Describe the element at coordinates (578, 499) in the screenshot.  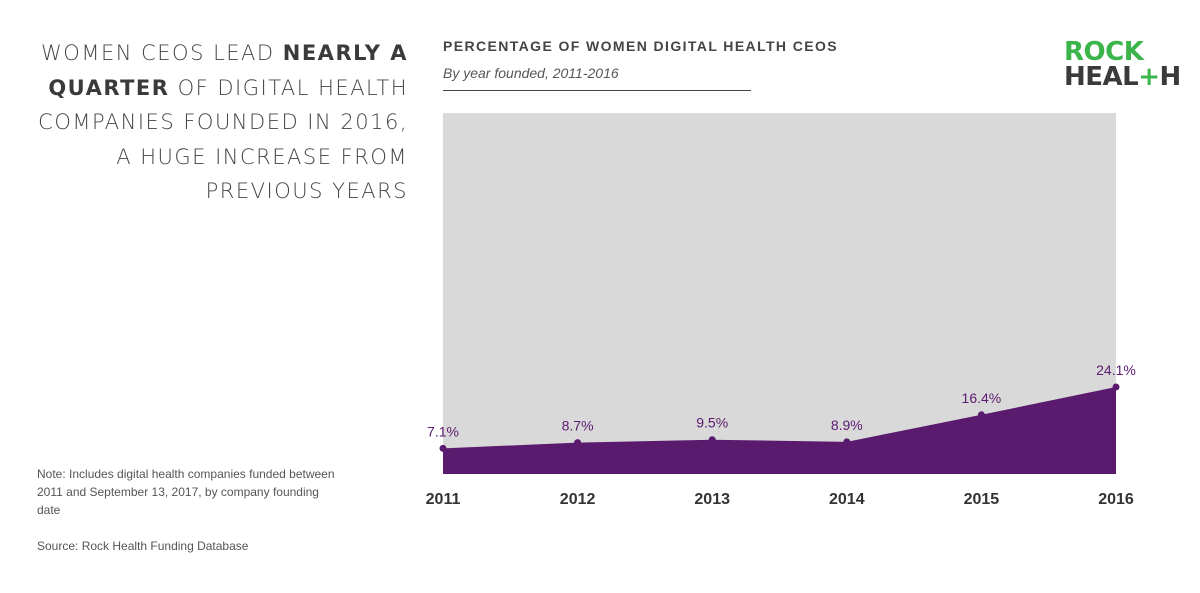
I see `x-tick-label: 2012` at that location.